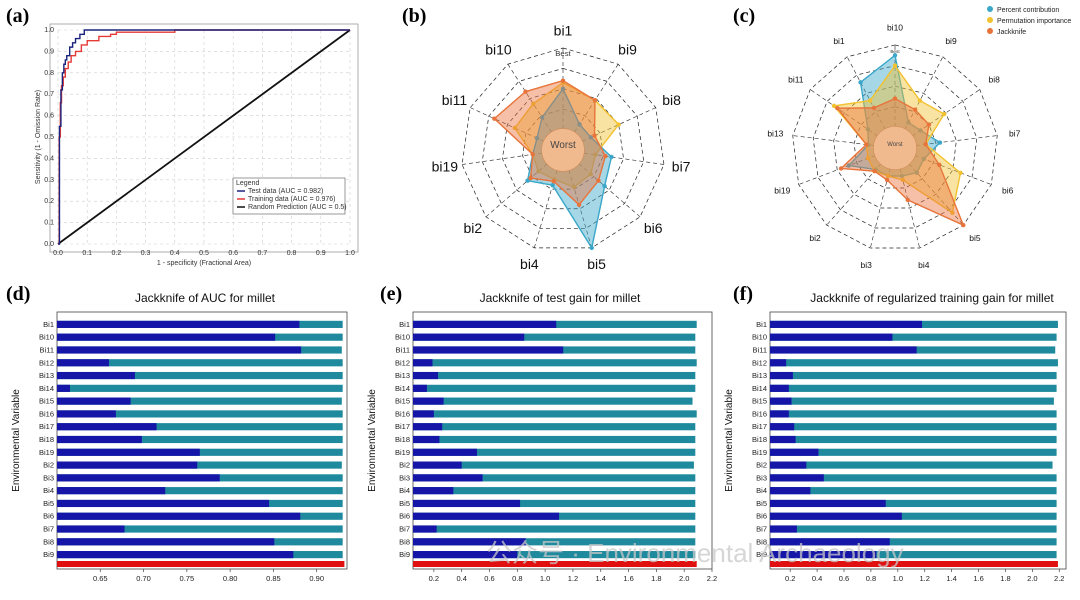 This screenshot has height=600, width=1080. I want to click on x-tick-label: 1.0, so click(545, 578).